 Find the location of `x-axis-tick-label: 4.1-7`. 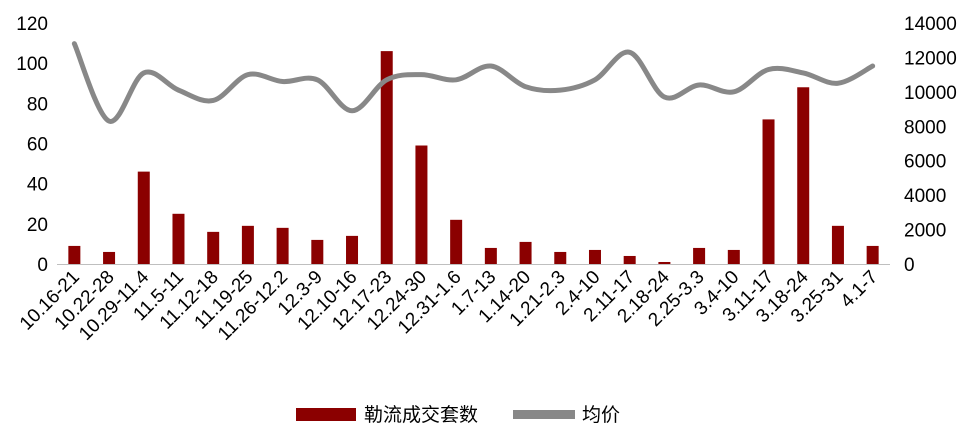

x-axis-tick-label: 4.1-7 is located at coordinates (859, 289).